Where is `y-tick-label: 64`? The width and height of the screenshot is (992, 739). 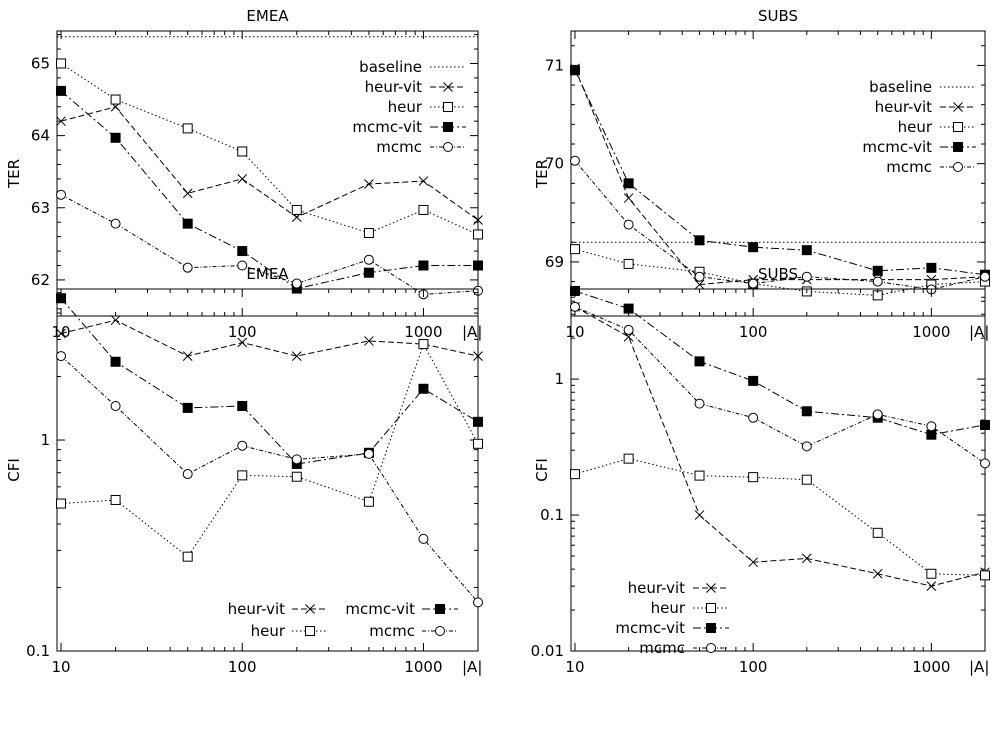 y-tick-label: 64 is located at coordinates (40, 136).